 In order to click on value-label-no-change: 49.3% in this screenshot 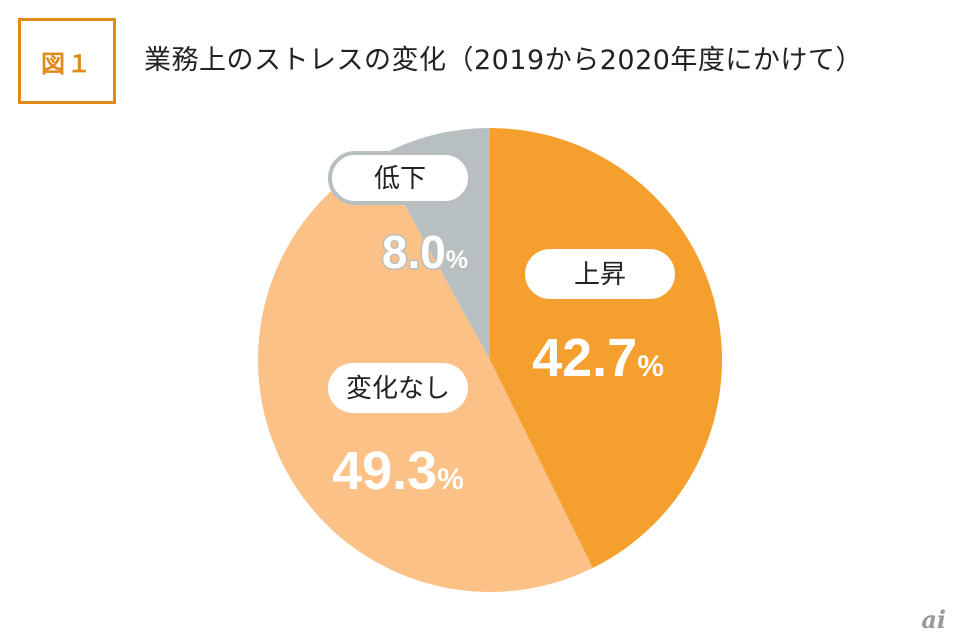, I will do `click(398, 471)`.